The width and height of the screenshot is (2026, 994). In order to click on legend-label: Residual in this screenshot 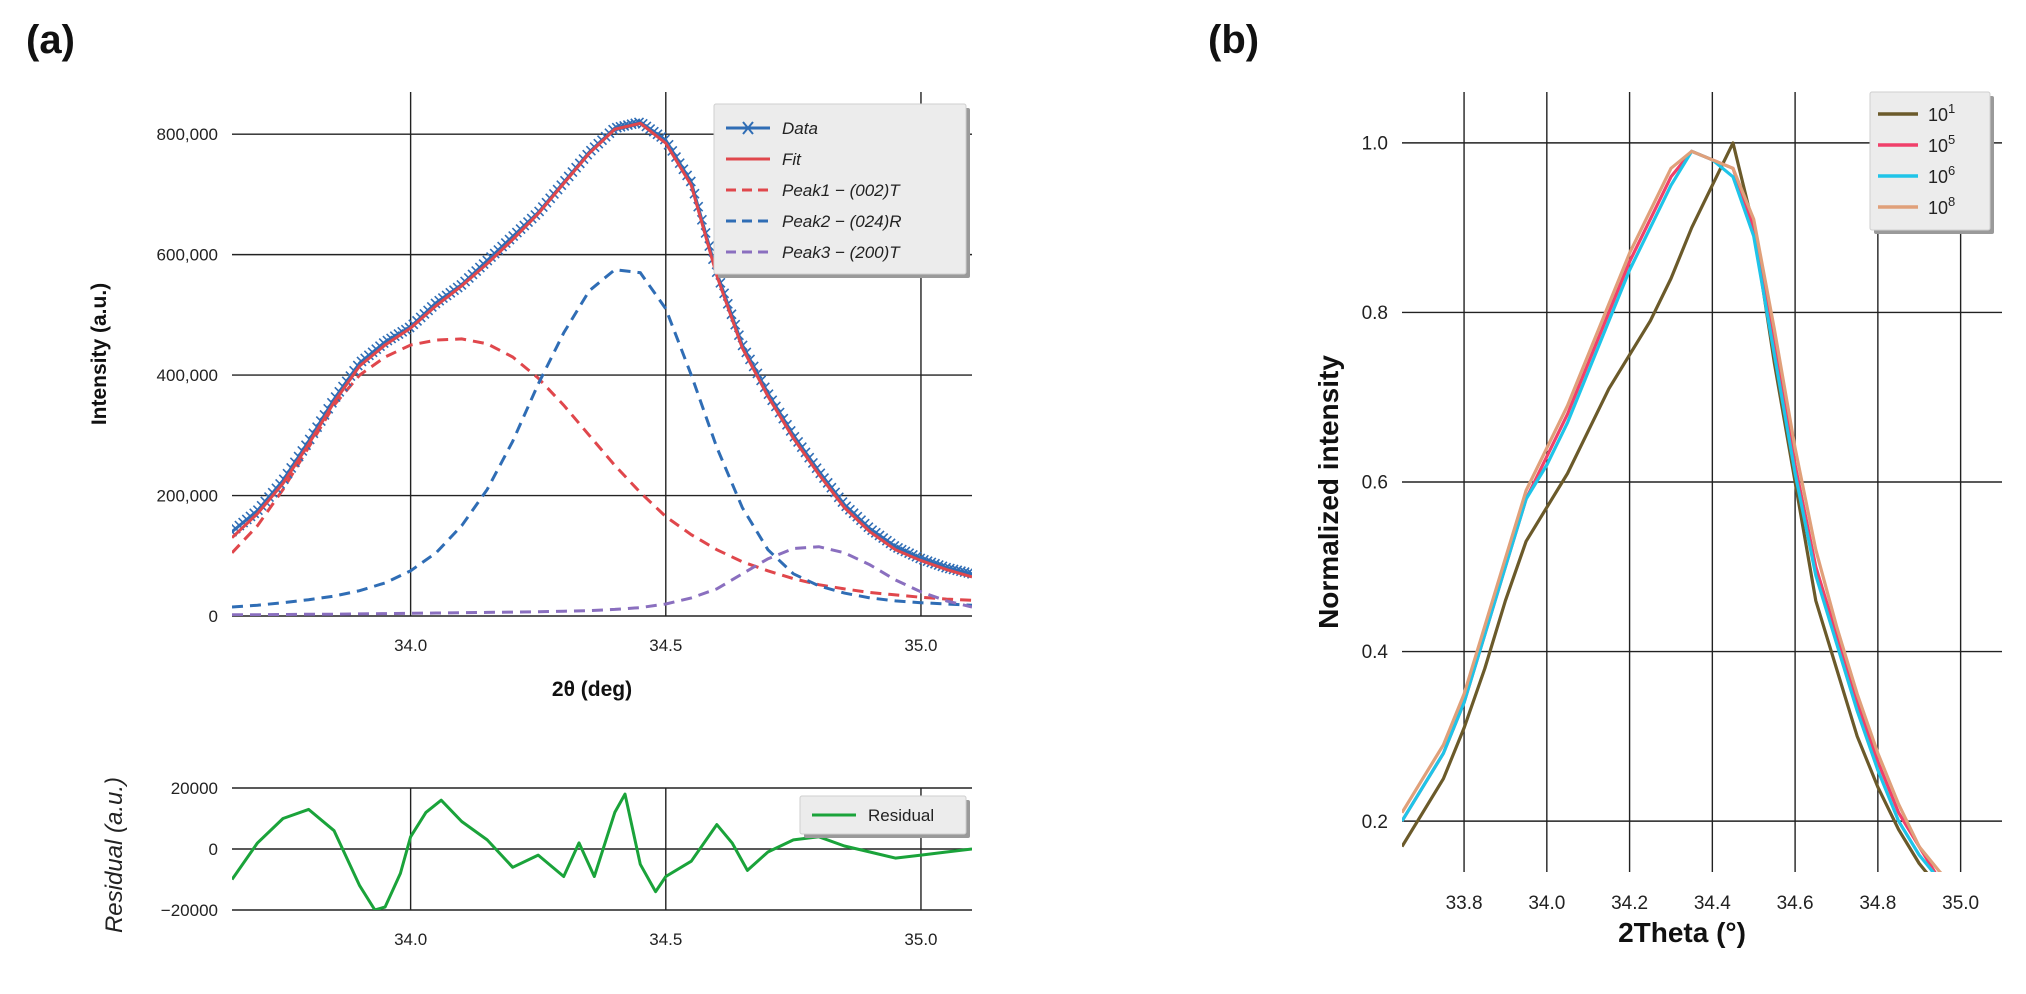, I will do `click(901, 815)`.